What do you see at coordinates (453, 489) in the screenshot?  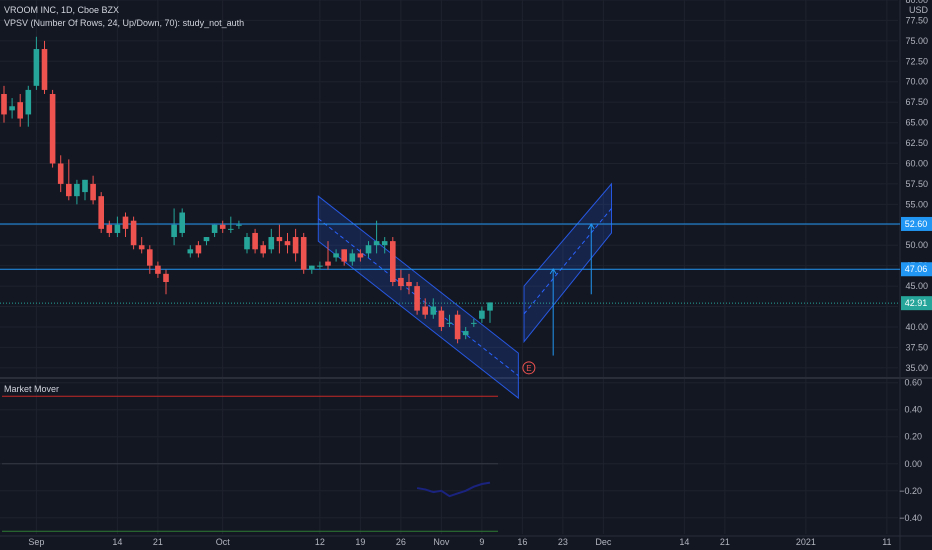 I see `market-mover-line` at bounding box center [453, 489].